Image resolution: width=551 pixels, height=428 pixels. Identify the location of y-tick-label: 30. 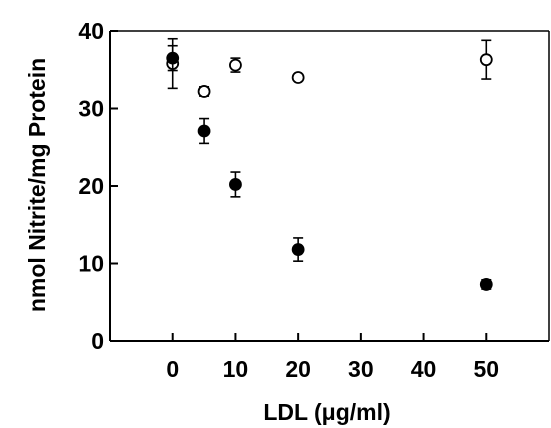
(91, 109).